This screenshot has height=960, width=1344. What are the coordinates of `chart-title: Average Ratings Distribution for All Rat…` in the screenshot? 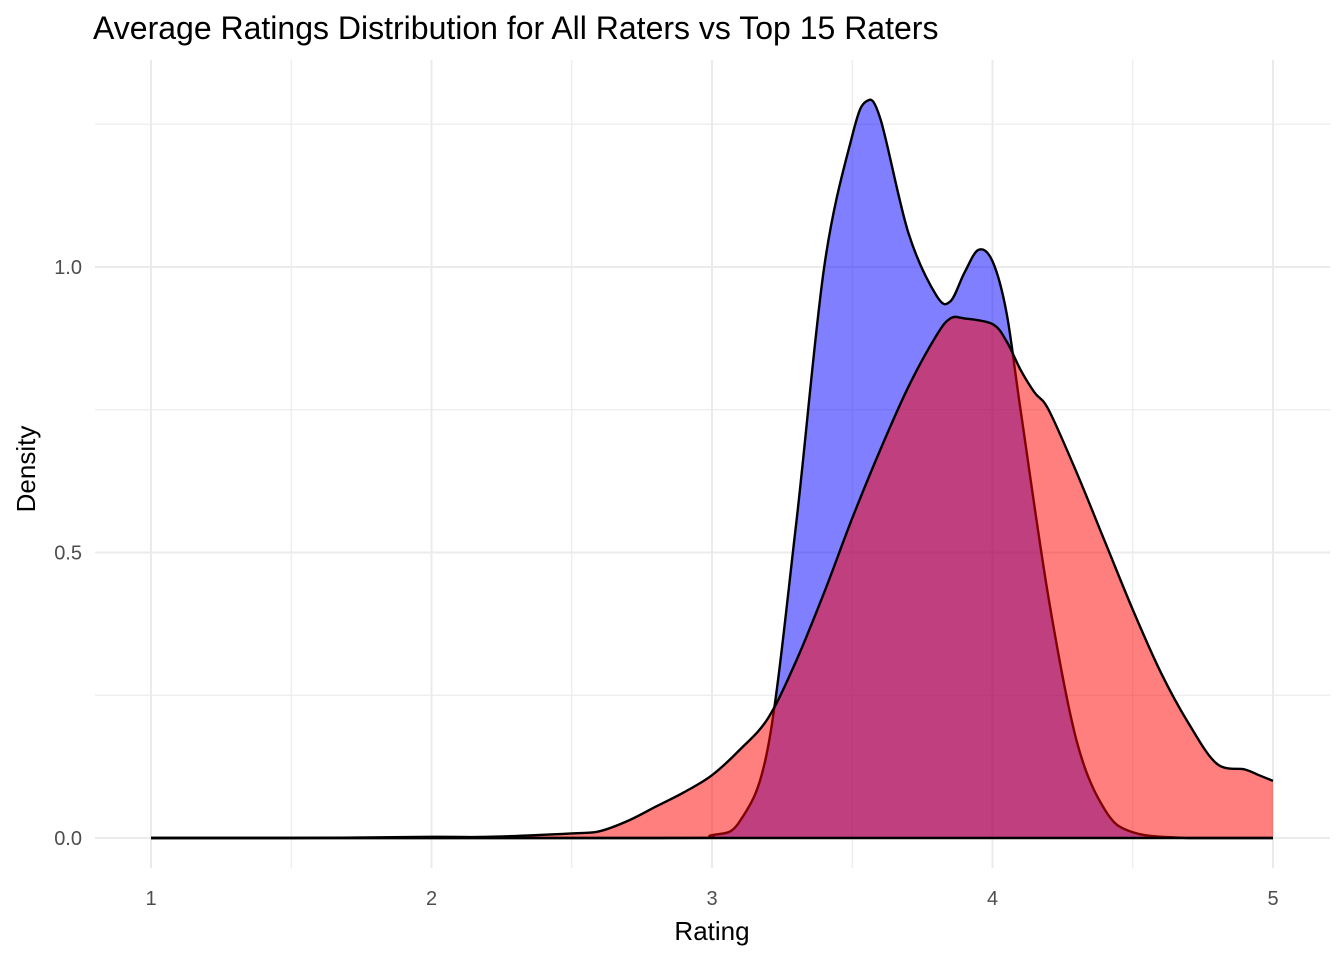 It's located at (516, 28).